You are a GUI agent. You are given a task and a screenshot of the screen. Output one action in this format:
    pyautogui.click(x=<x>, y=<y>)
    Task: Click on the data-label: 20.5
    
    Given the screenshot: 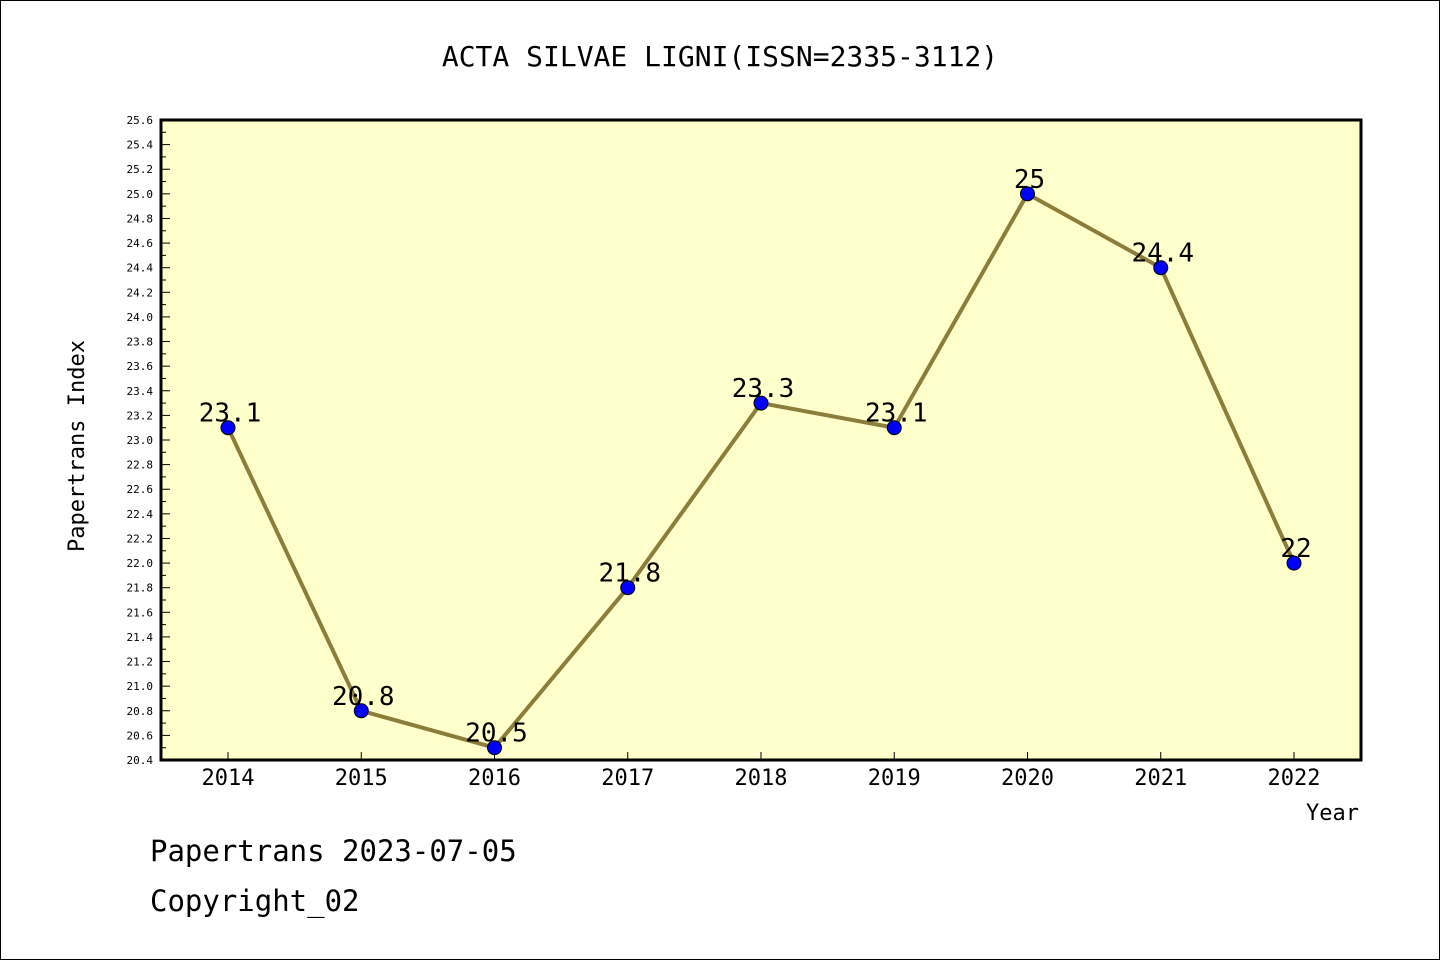 What is the action you would take?
    pyautogui.click(x=496, y=734)
    